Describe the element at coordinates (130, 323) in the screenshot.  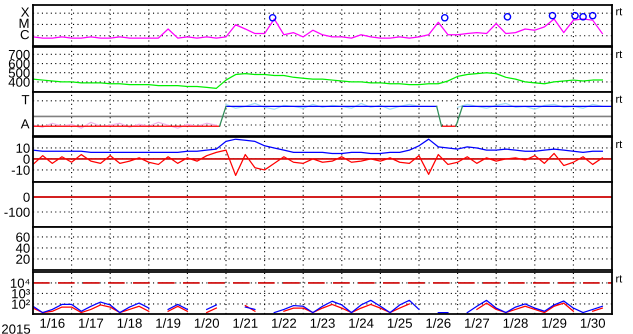
I see `x-tick-label: 1/18` at that location.